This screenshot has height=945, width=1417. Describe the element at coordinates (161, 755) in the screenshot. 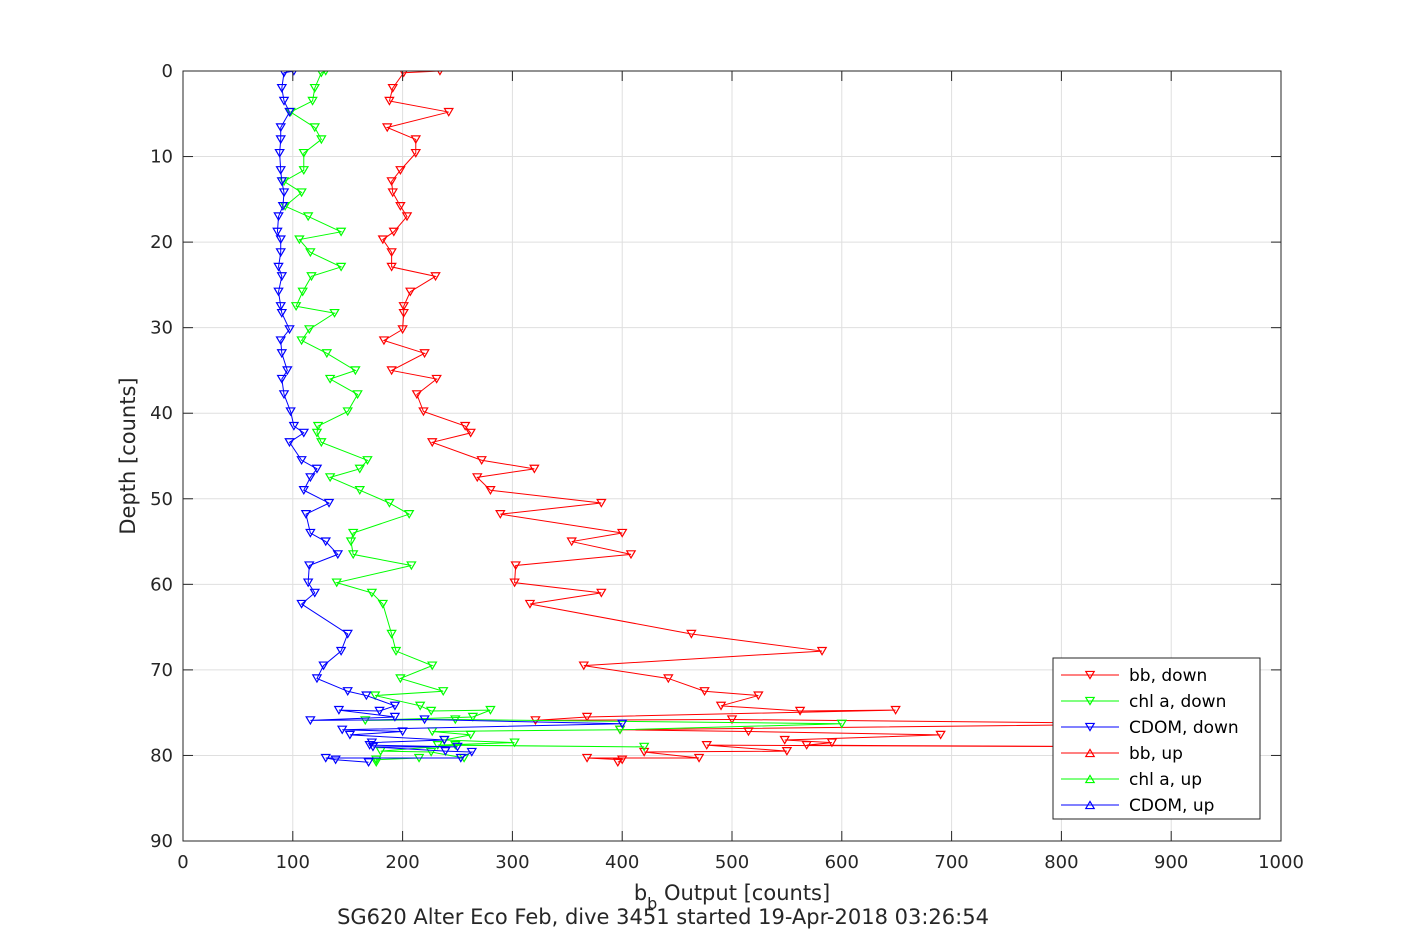

I see `y-tick-label: 80` at that location.